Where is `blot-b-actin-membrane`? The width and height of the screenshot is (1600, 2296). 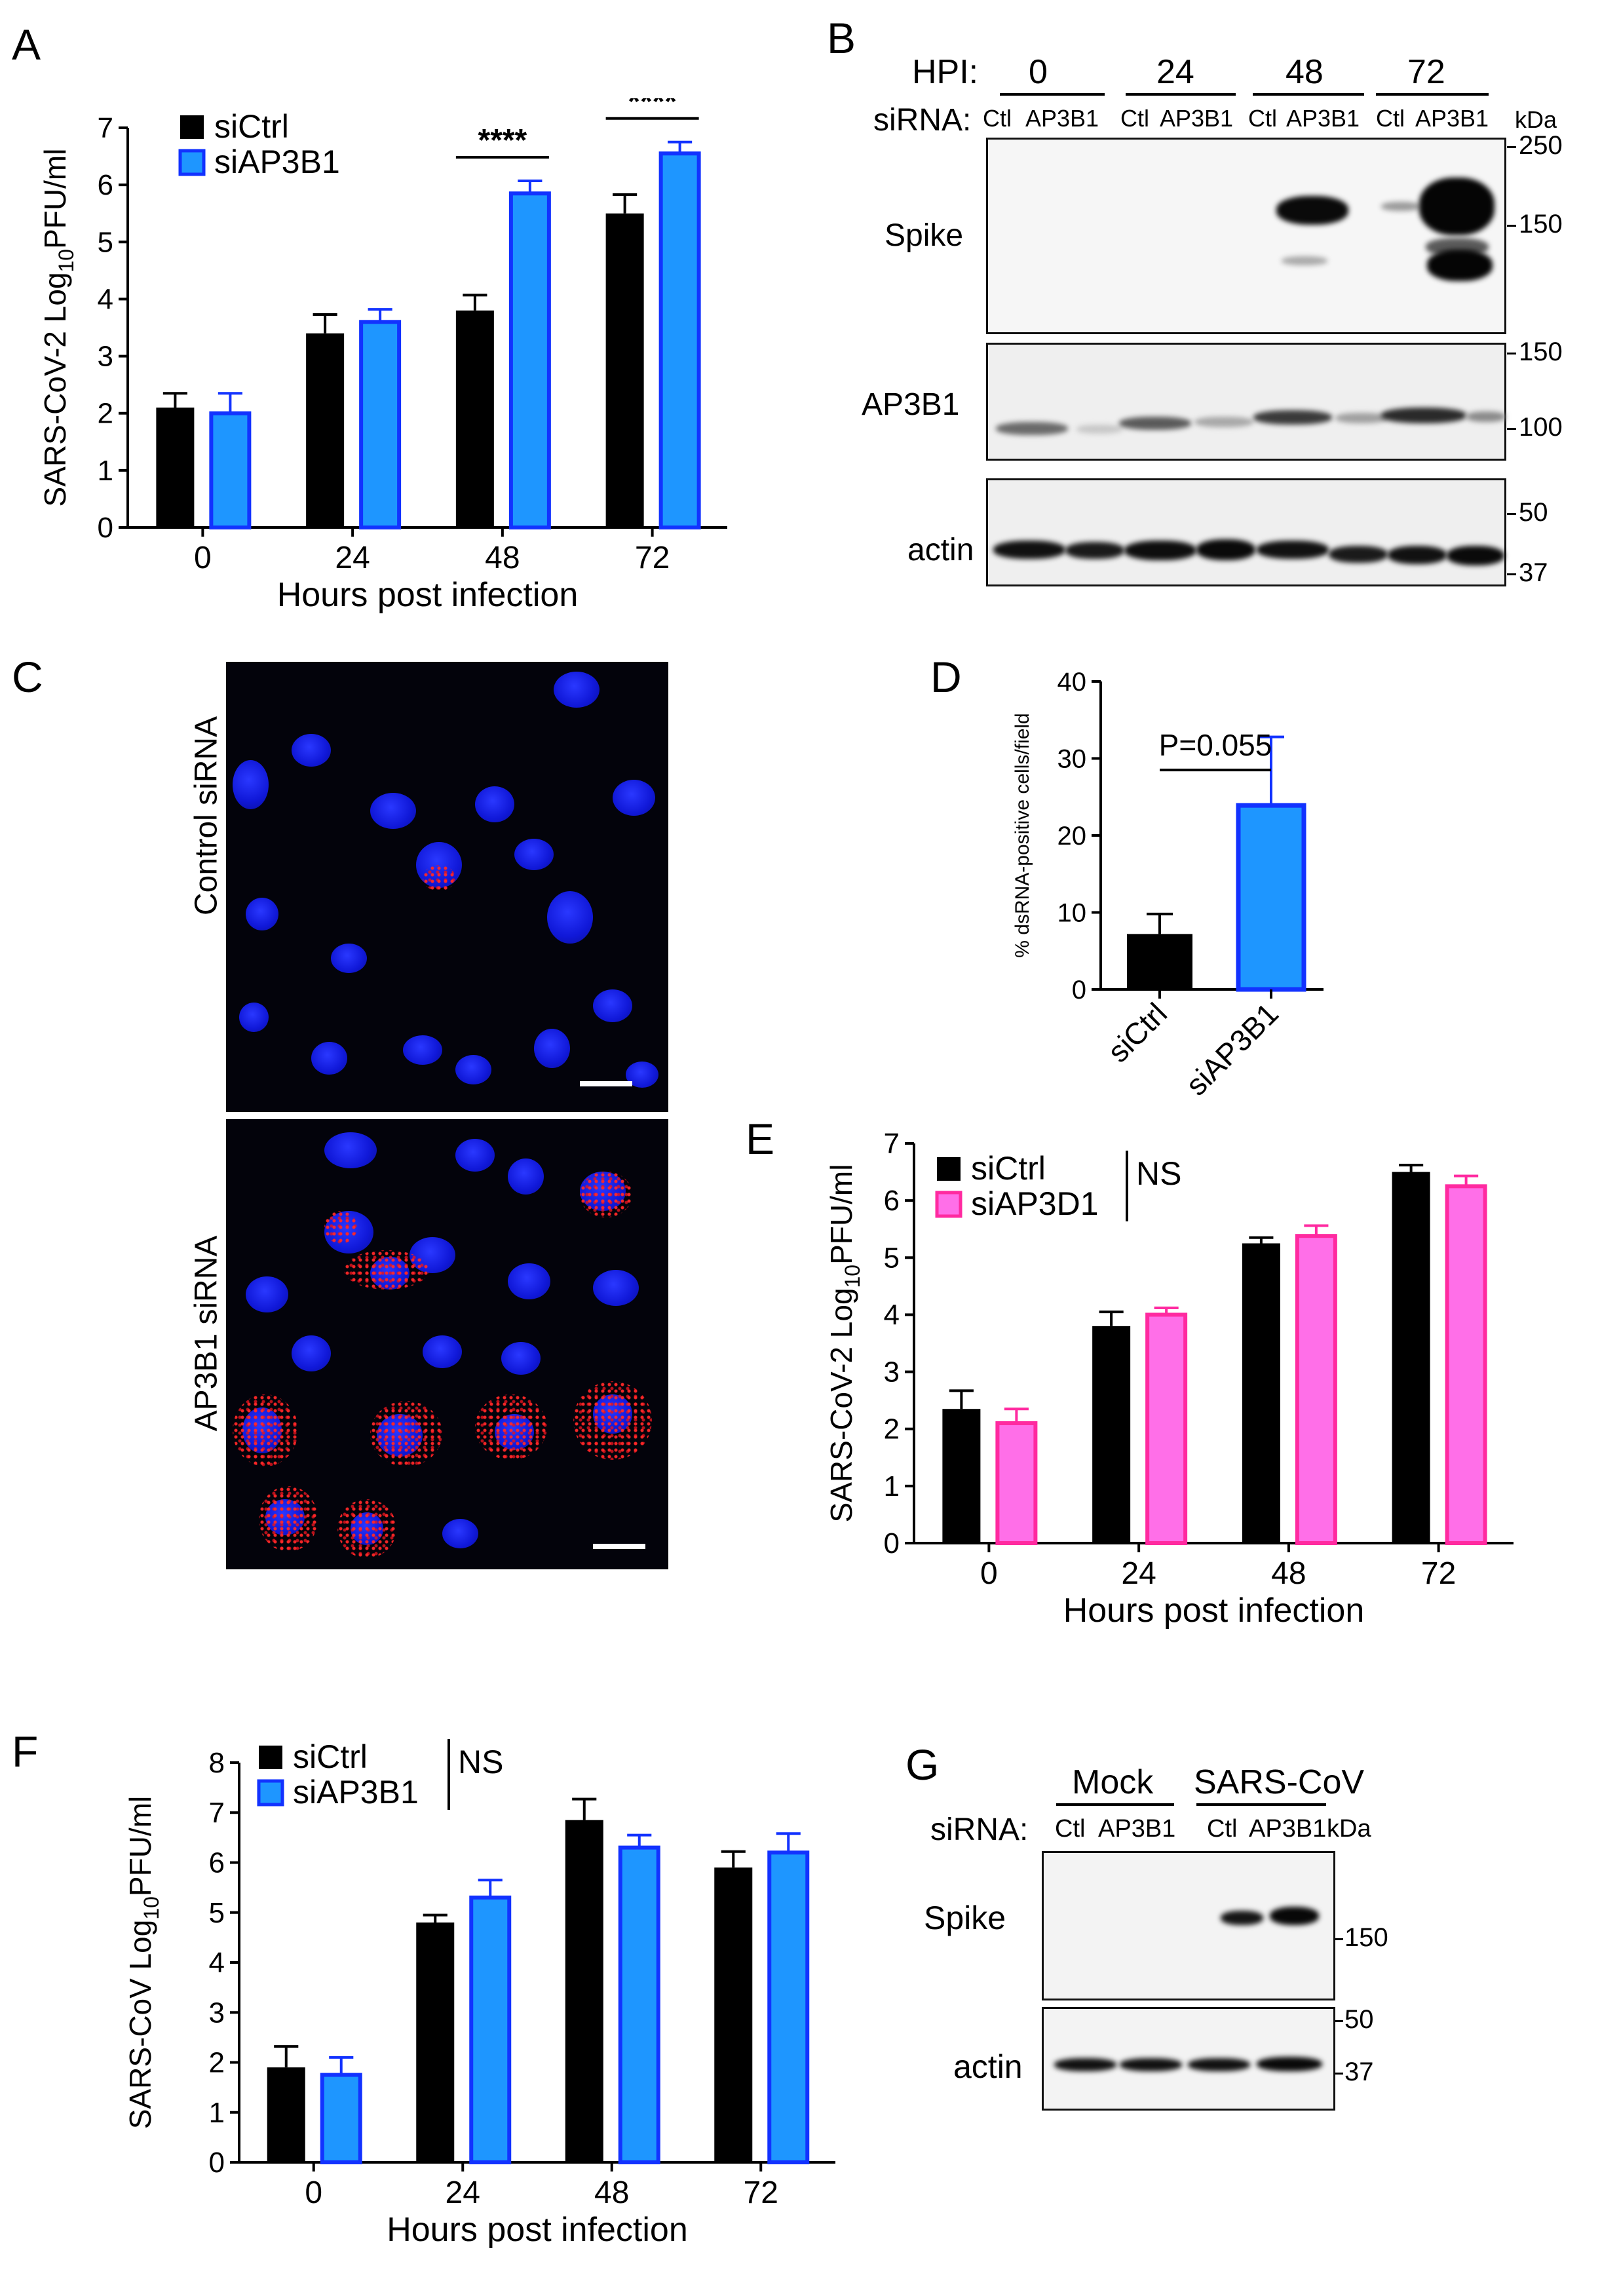
blot-b-actin-membrane is located at coordinates (1246, 532).